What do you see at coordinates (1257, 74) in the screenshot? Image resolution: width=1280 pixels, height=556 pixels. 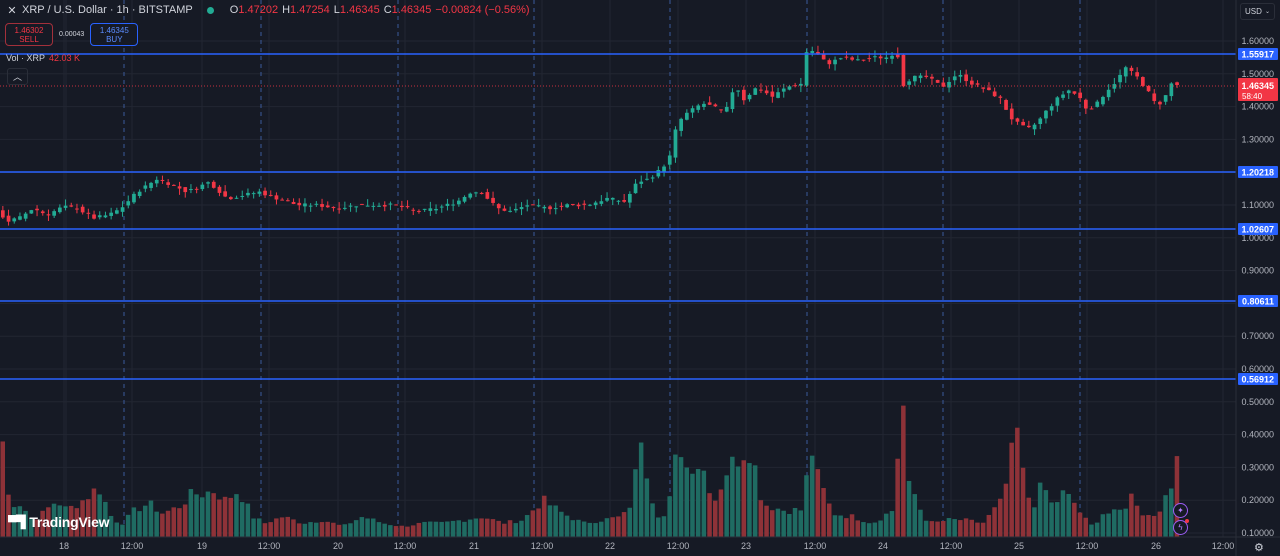 I see `svg-text: 1.50000` at bounding box center [1257, 74].